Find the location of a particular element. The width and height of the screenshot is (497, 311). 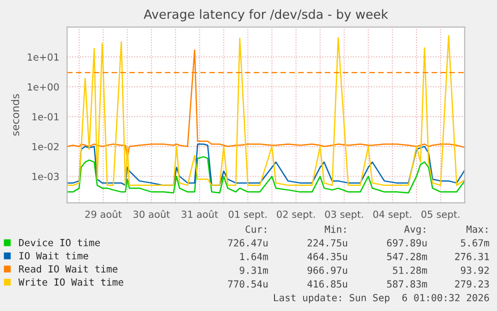

text: 1.64m is located at coordinates (254, 256).